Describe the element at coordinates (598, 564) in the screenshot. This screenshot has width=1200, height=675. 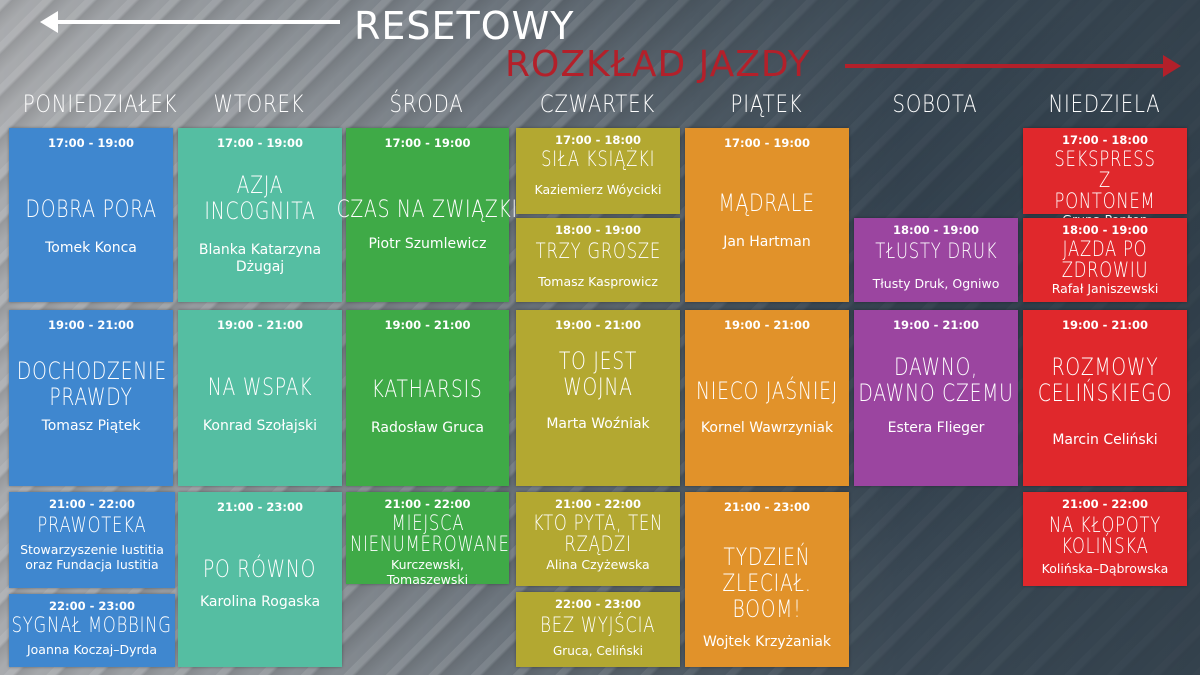
I see `show-host: Alina Czyżewska` at that location.